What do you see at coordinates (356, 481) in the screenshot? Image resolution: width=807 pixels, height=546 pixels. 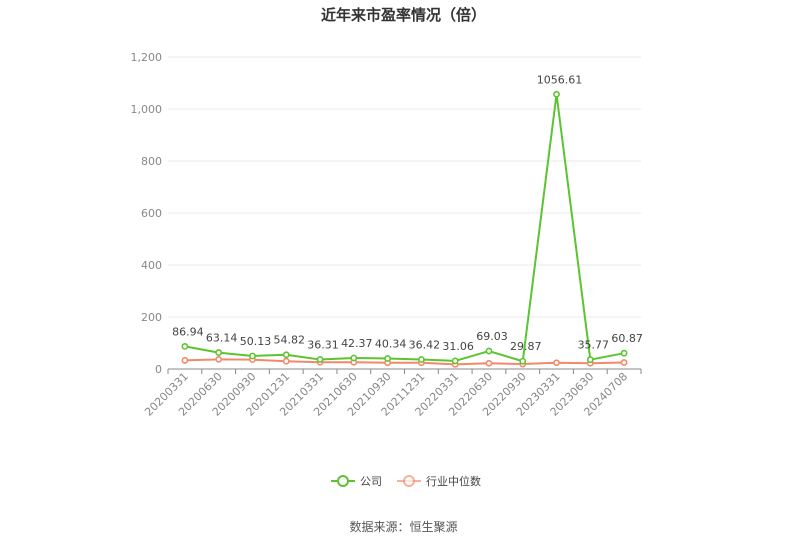 I see `legend-item-company: 公司` at bounding box center [356, 481].